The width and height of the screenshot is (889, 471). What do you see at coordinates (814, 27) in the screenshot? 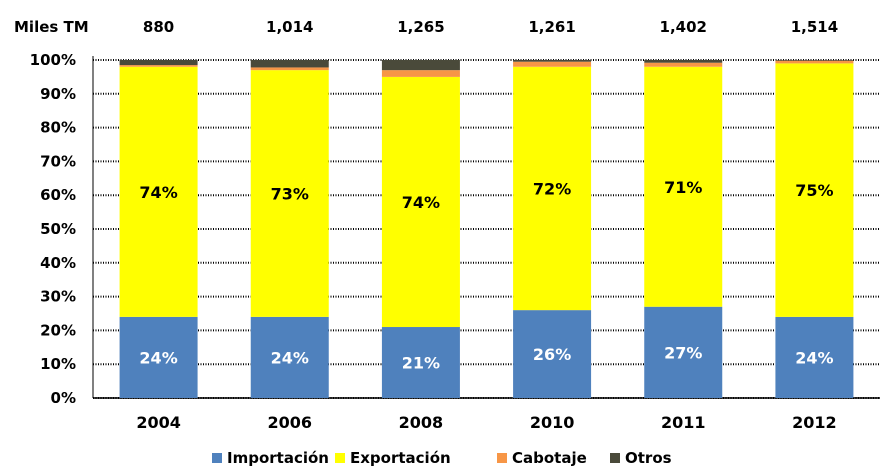
I see `total-label: 1,514` at bounding box center [814, 27].